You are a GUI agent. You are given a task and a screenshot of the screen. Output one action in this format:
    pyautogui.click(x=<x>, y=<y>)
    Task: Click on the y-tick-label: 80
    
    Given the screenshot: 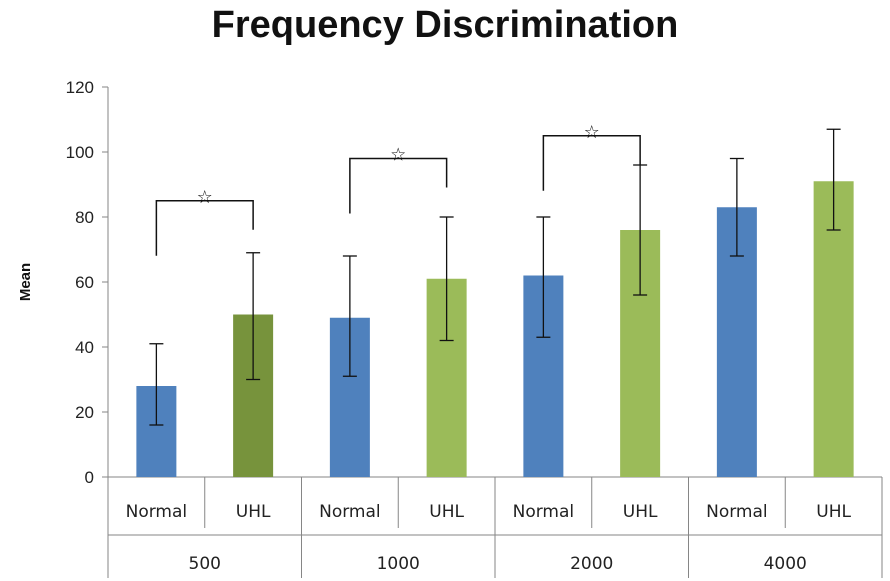 What is the action you would take?
    pyautogui.click(x=84, y=217)
    